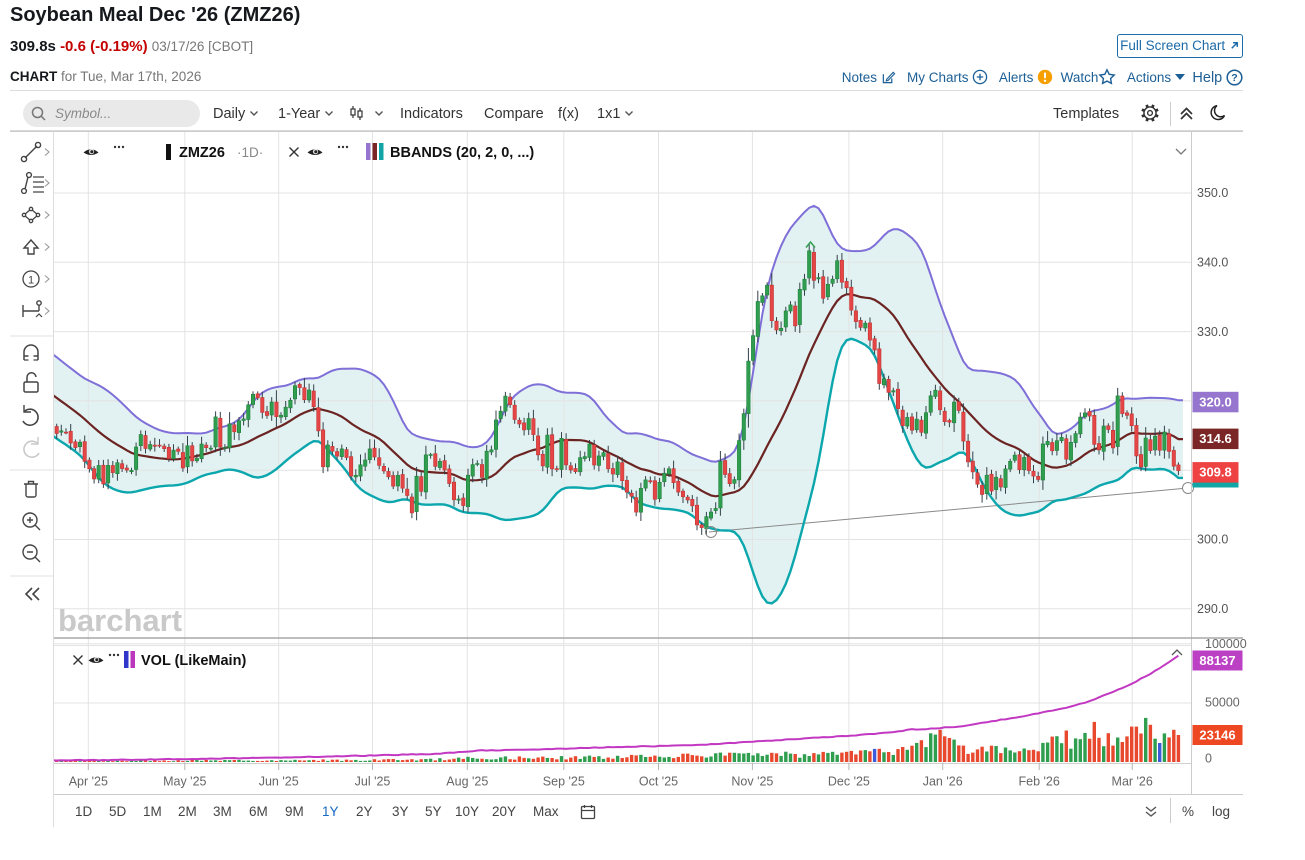  Describe the element at coordinates (658, 782) in the screenshot. I see `svg-text: Oct '25` at that location.